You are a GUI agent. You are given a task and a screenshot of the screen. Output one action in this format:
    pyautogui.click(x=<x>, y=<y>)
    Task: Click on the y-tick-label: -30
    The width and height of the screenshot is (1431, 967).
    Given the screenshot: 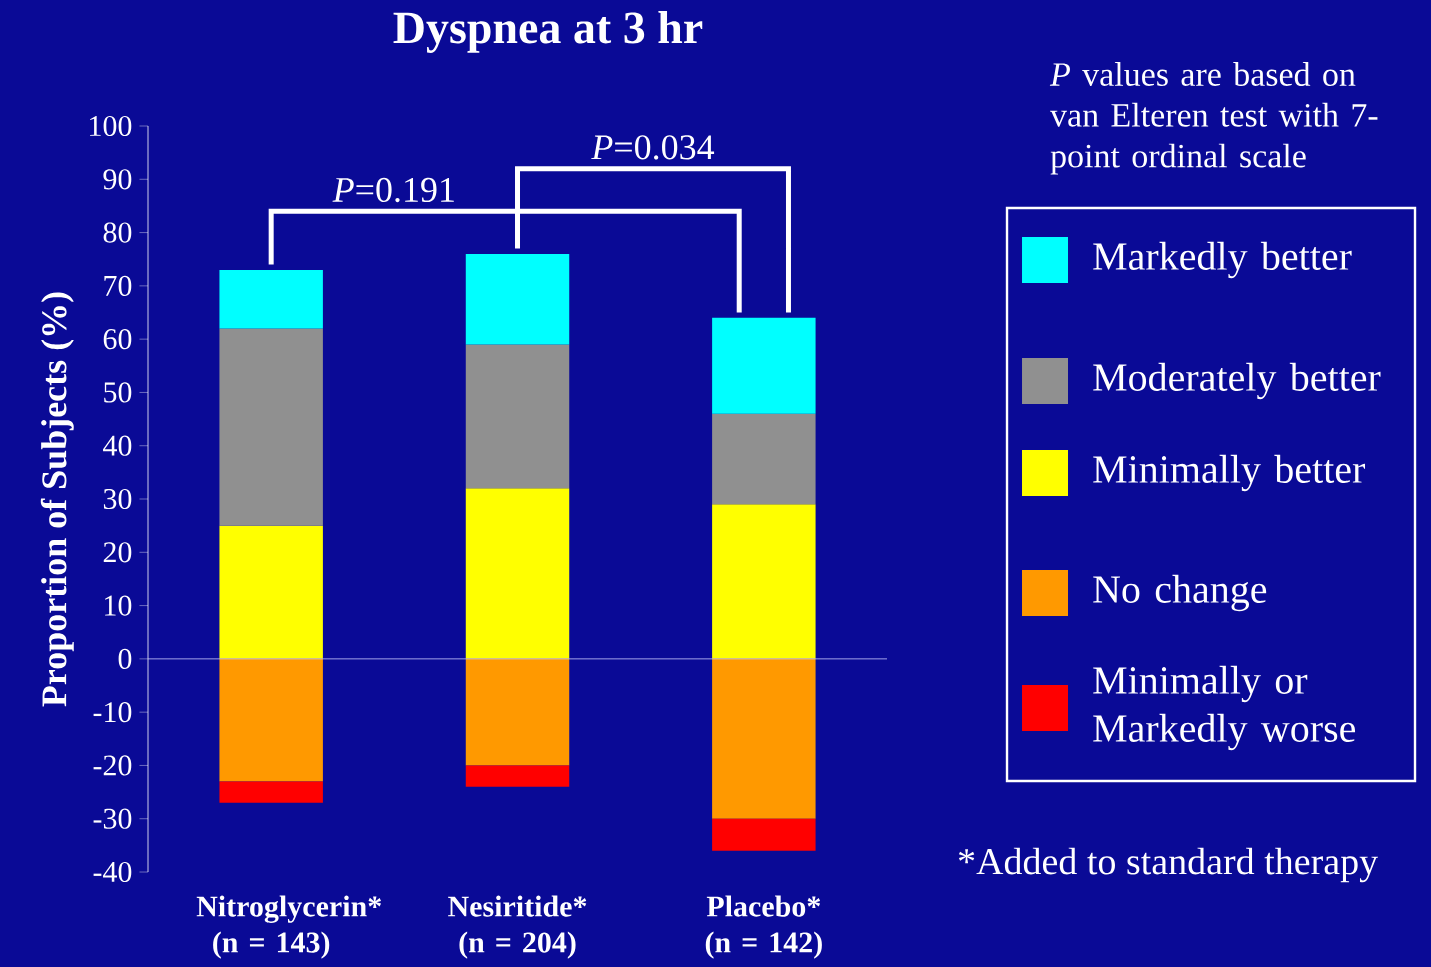 What is the action you would take?
    pyautogui.click(x=112, y=818)
    